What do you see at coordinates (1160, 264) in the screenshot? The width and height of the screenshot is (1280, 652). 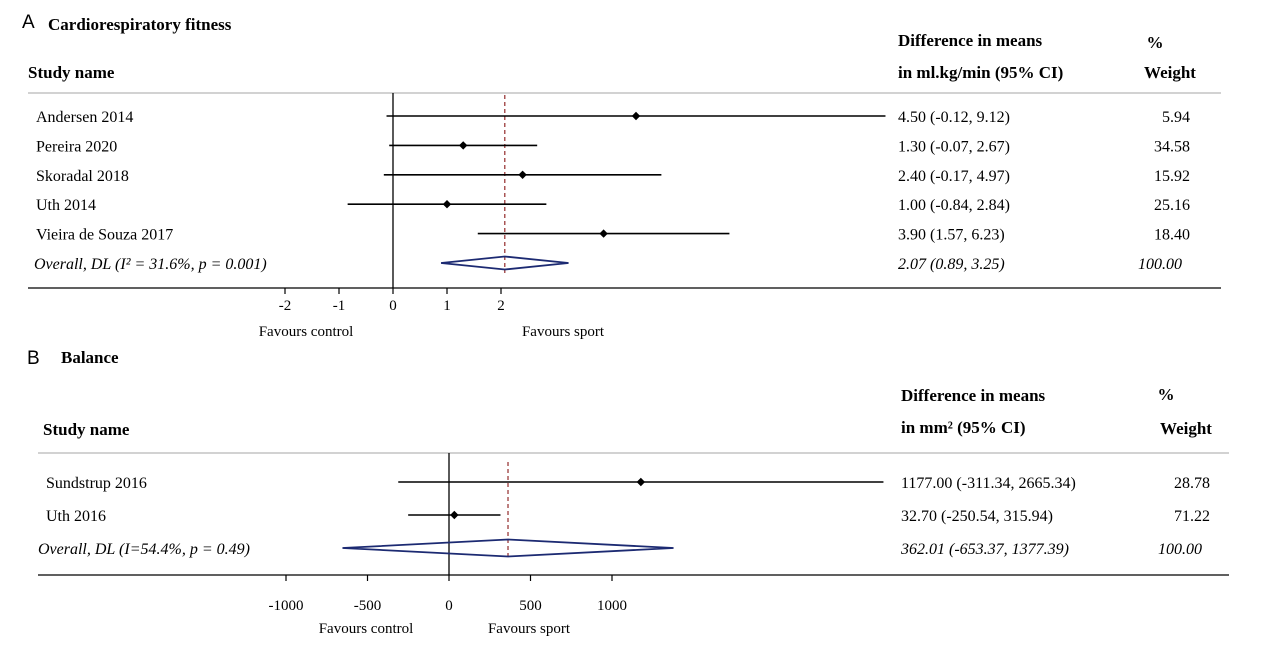 I see `panel-a-overall-weight: 100.00` at bounding box center [1160, 264].